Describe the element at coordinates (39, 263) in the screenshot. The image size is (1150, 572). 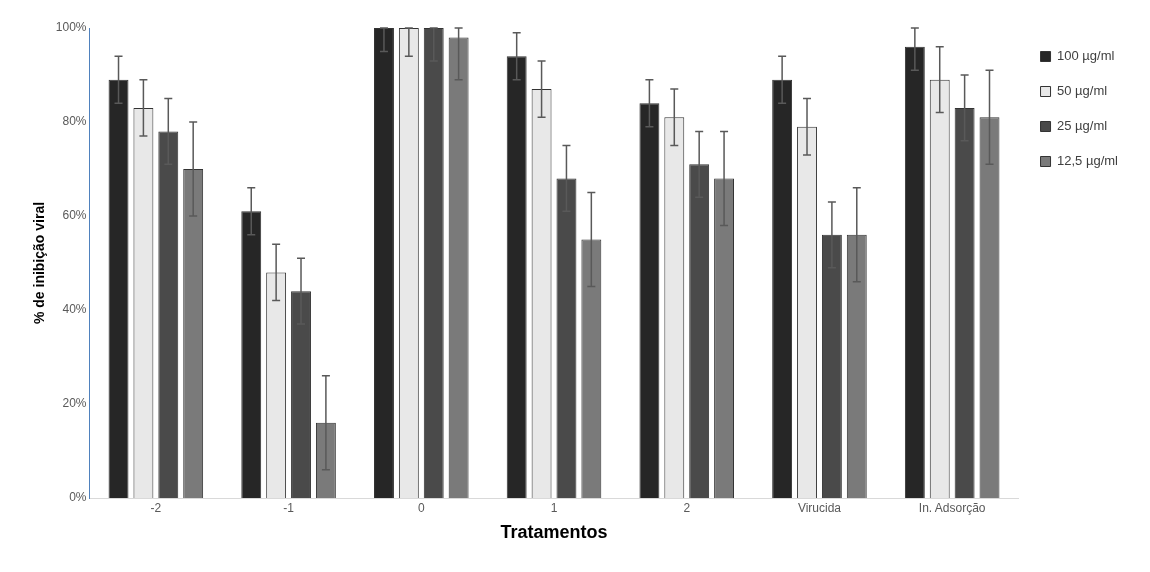
I see `y-axis-title: % de inibição viral` at that location.